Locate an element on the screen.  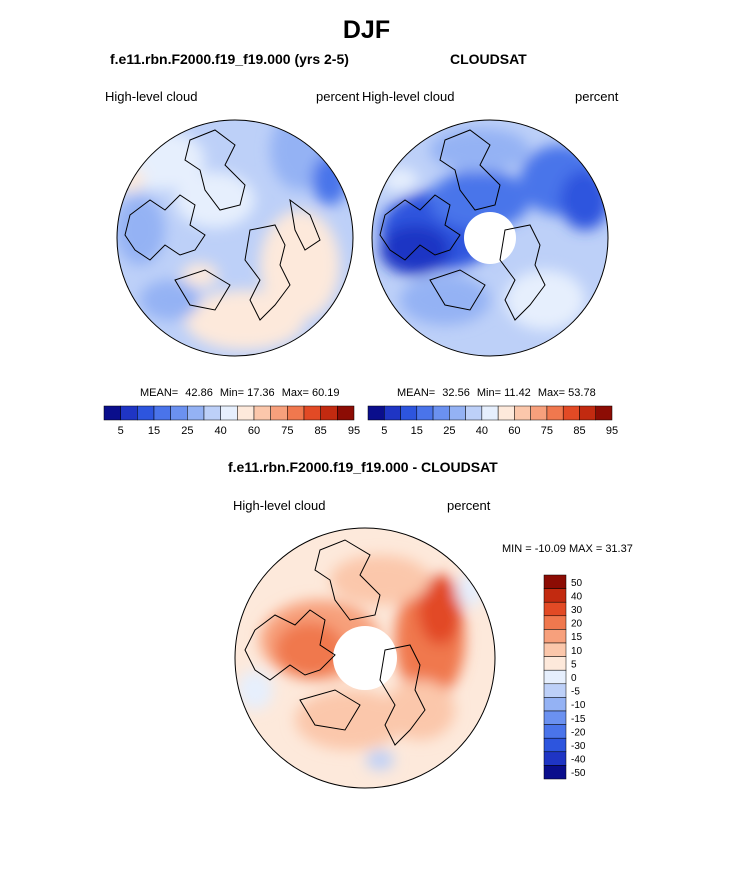
panel2-left-label: High-level cloud is located at coordinates (408, 96).